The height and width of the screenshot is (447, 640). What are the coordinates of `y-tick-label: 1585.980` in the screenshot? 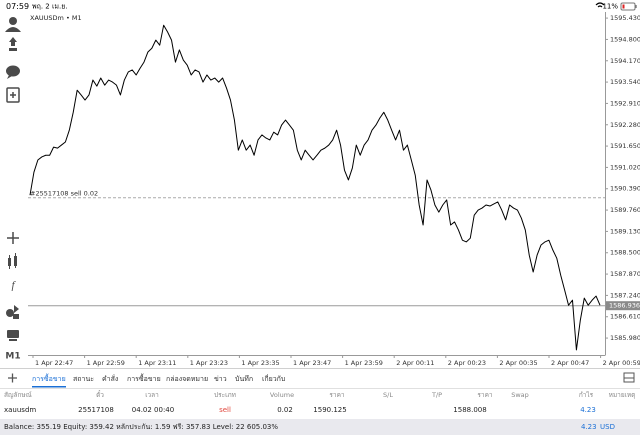 It's located at (625, 338).